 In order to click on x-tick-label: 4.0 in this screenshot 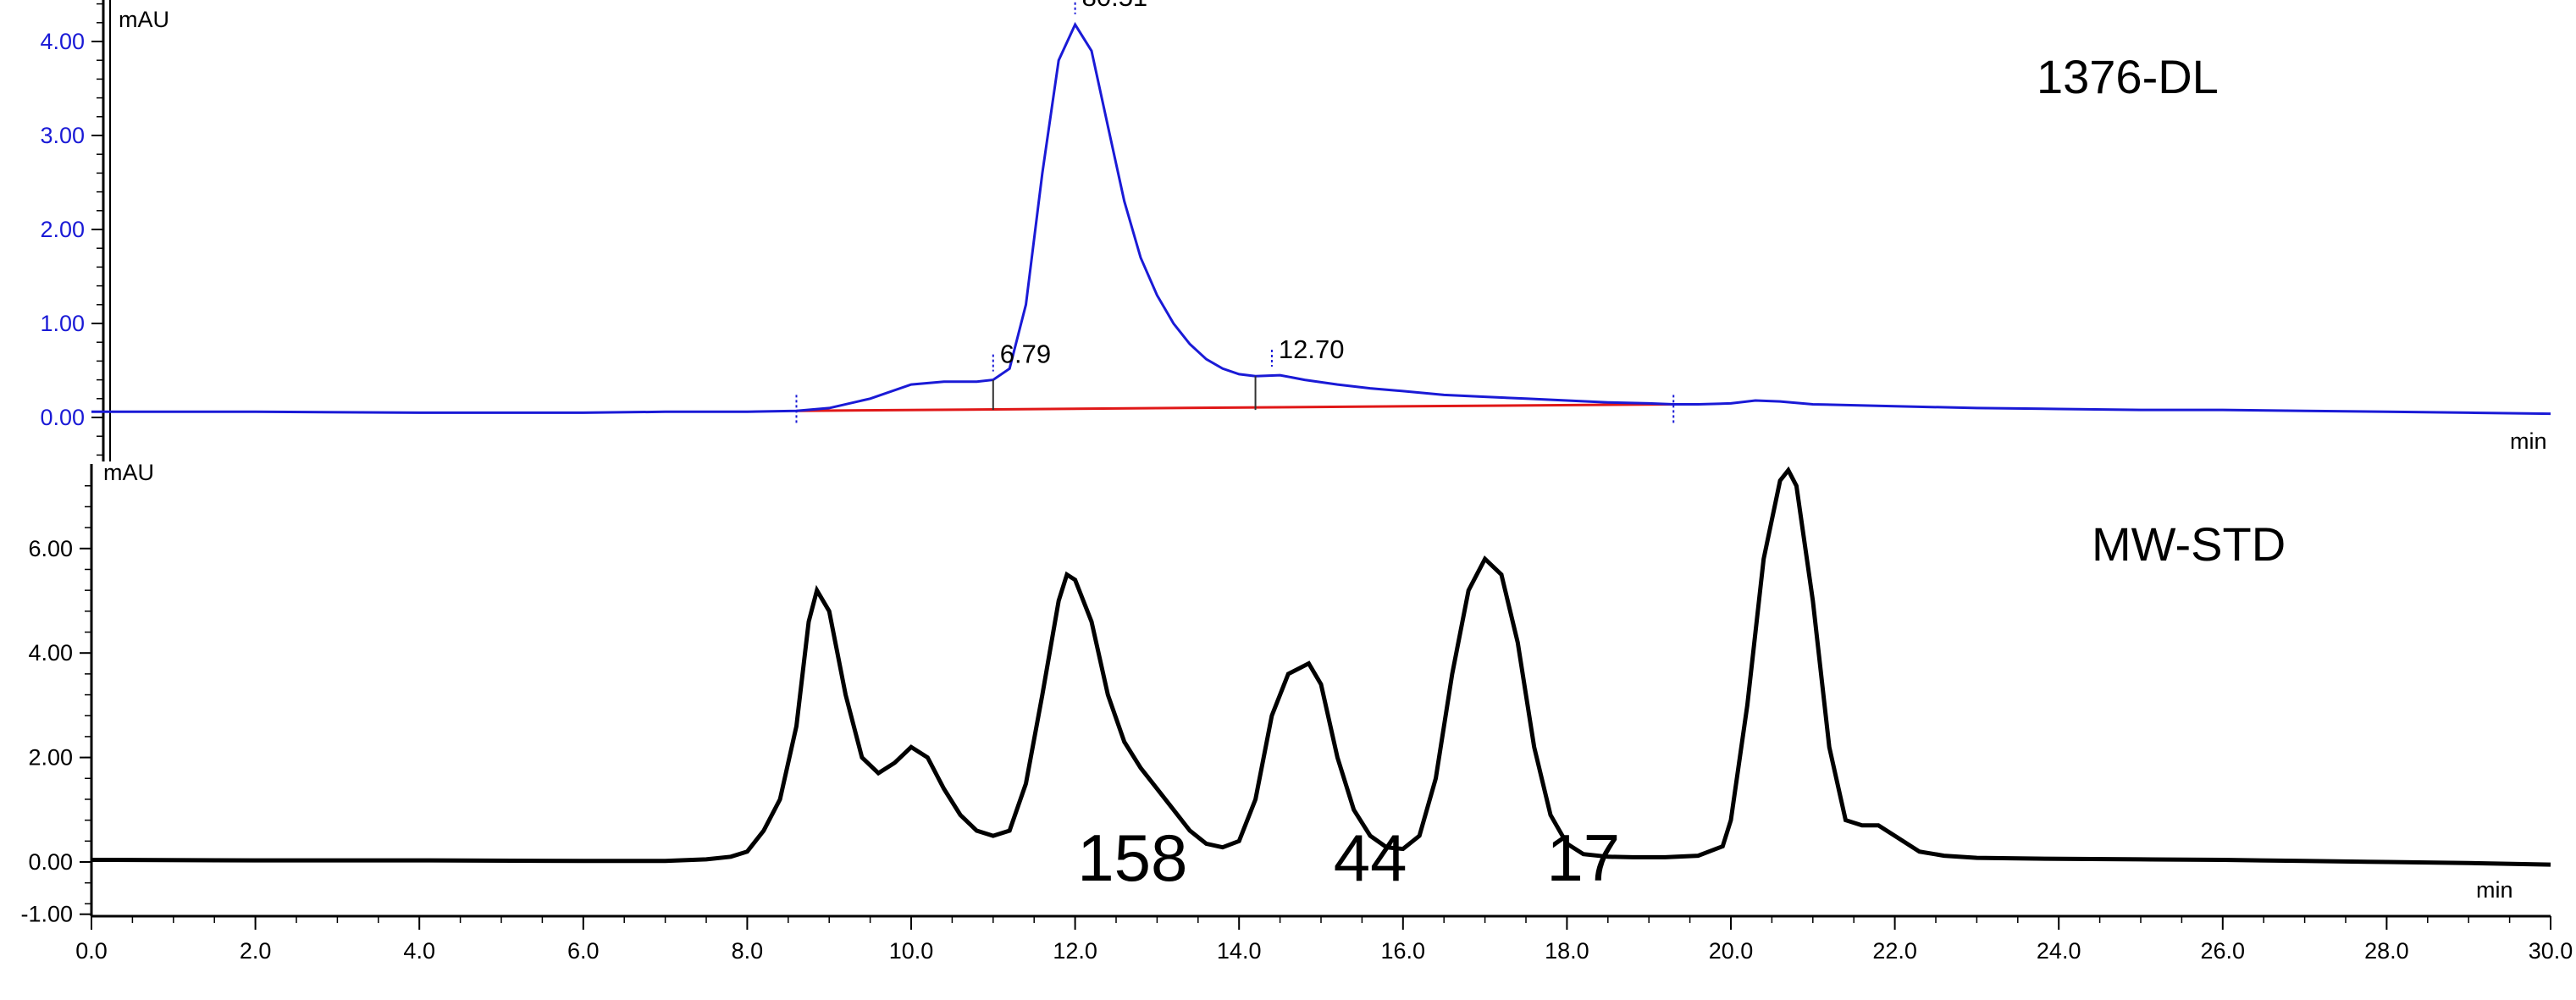, I will do `click(419, 951)`.